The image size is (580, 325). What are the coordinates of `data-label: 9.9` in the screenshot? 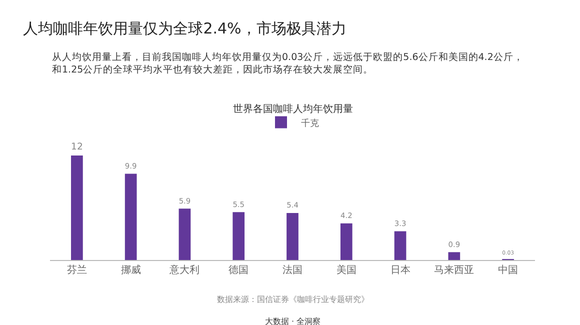 It's located at (131, 166).